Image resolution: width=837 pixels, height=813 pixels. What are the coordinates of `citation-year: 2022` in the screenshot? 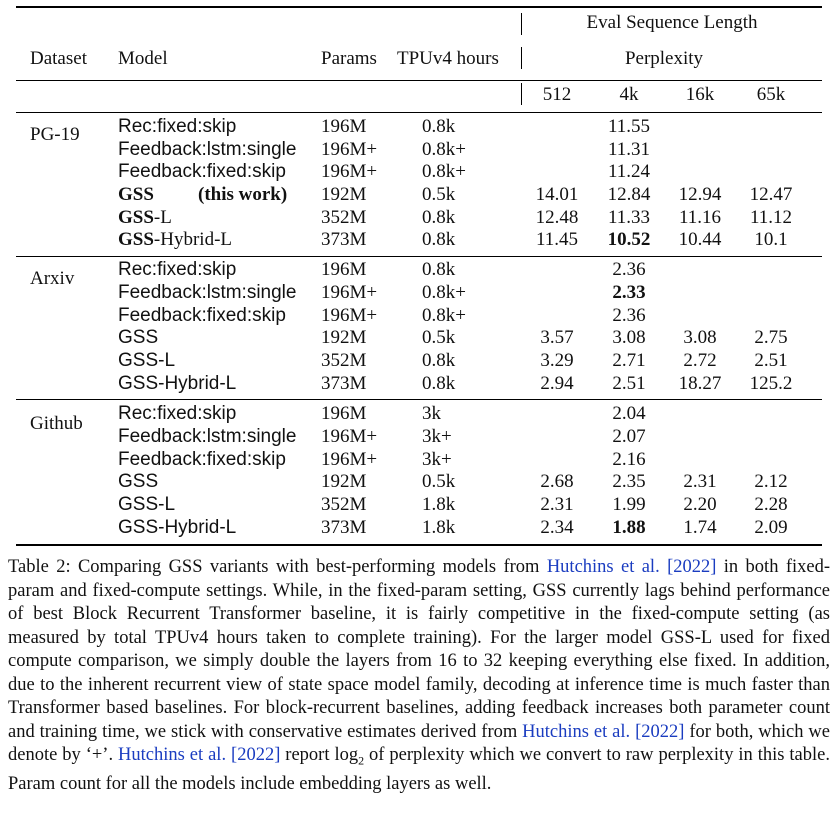 It's located at (256, 755).